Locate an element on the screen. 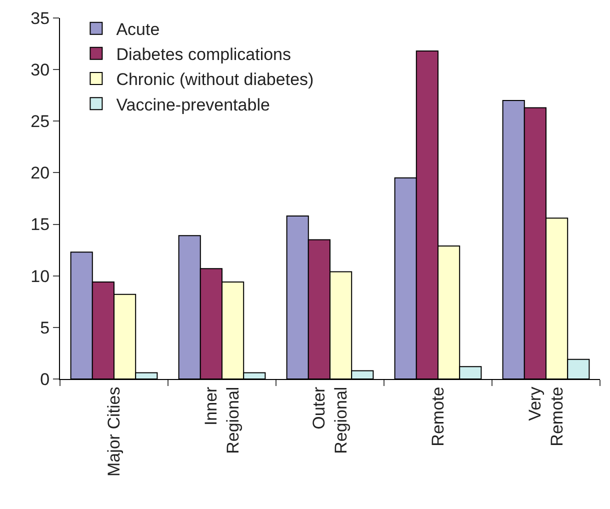 This screenshot has height=509, width=610. legend-label: Chronic (without diabetes) is located at coordinates (215, 80).